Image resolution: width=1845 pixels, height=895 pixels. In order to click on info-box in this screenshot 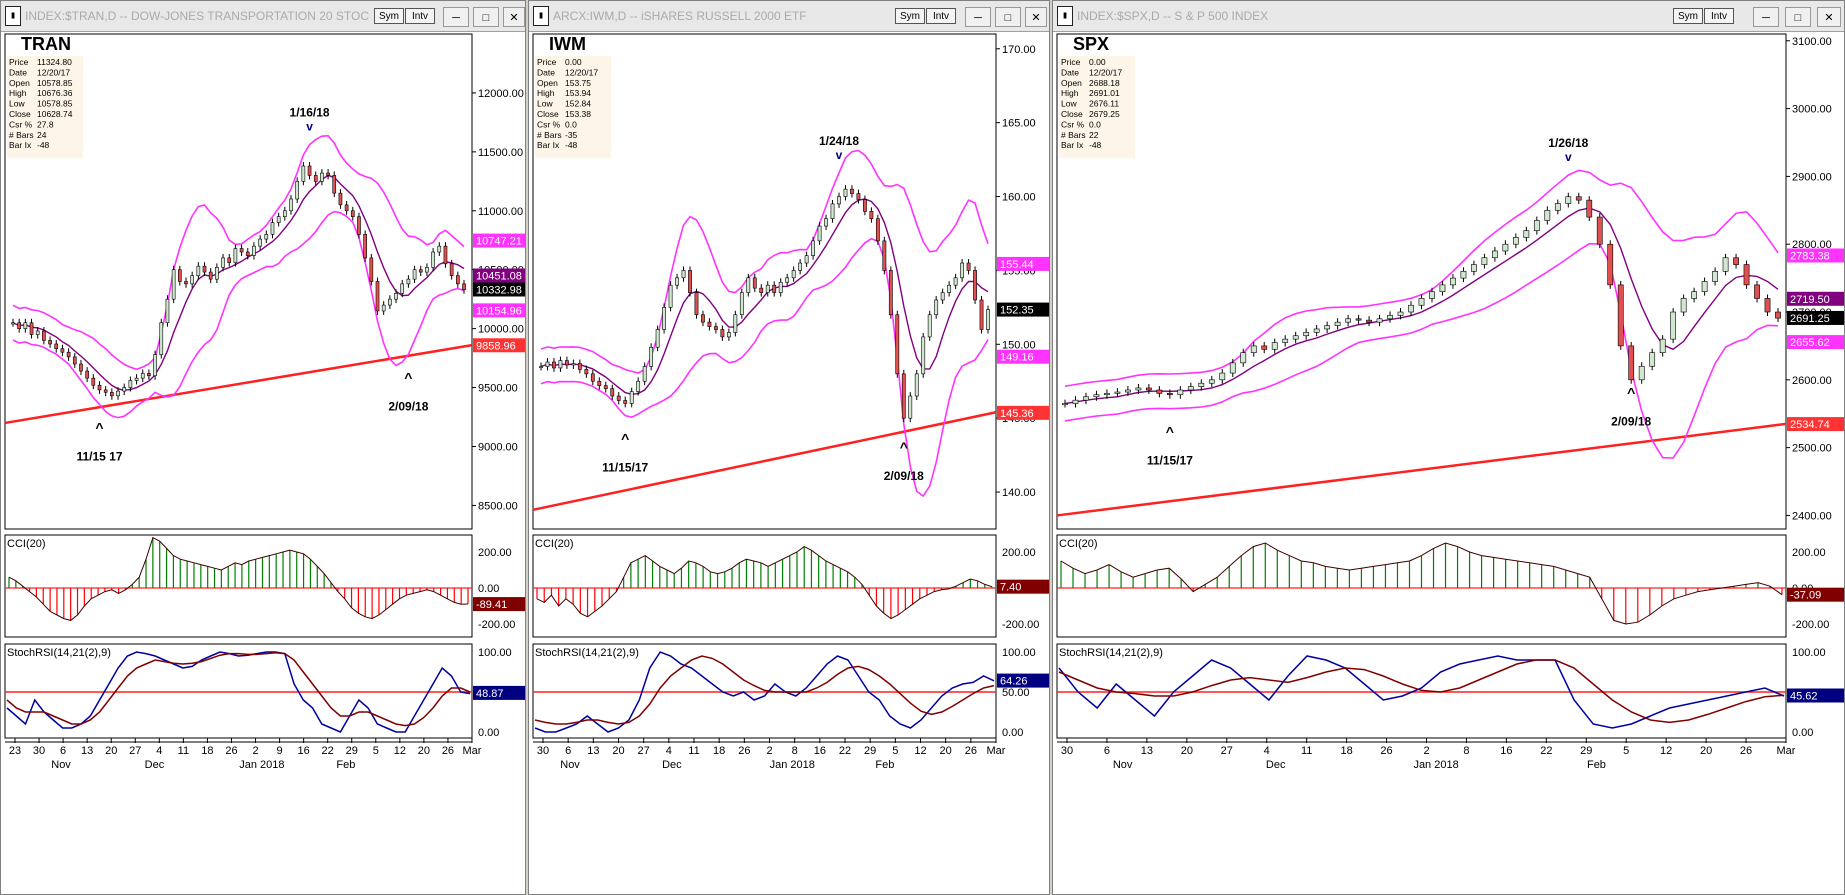, I will do `click(45, 107)`.